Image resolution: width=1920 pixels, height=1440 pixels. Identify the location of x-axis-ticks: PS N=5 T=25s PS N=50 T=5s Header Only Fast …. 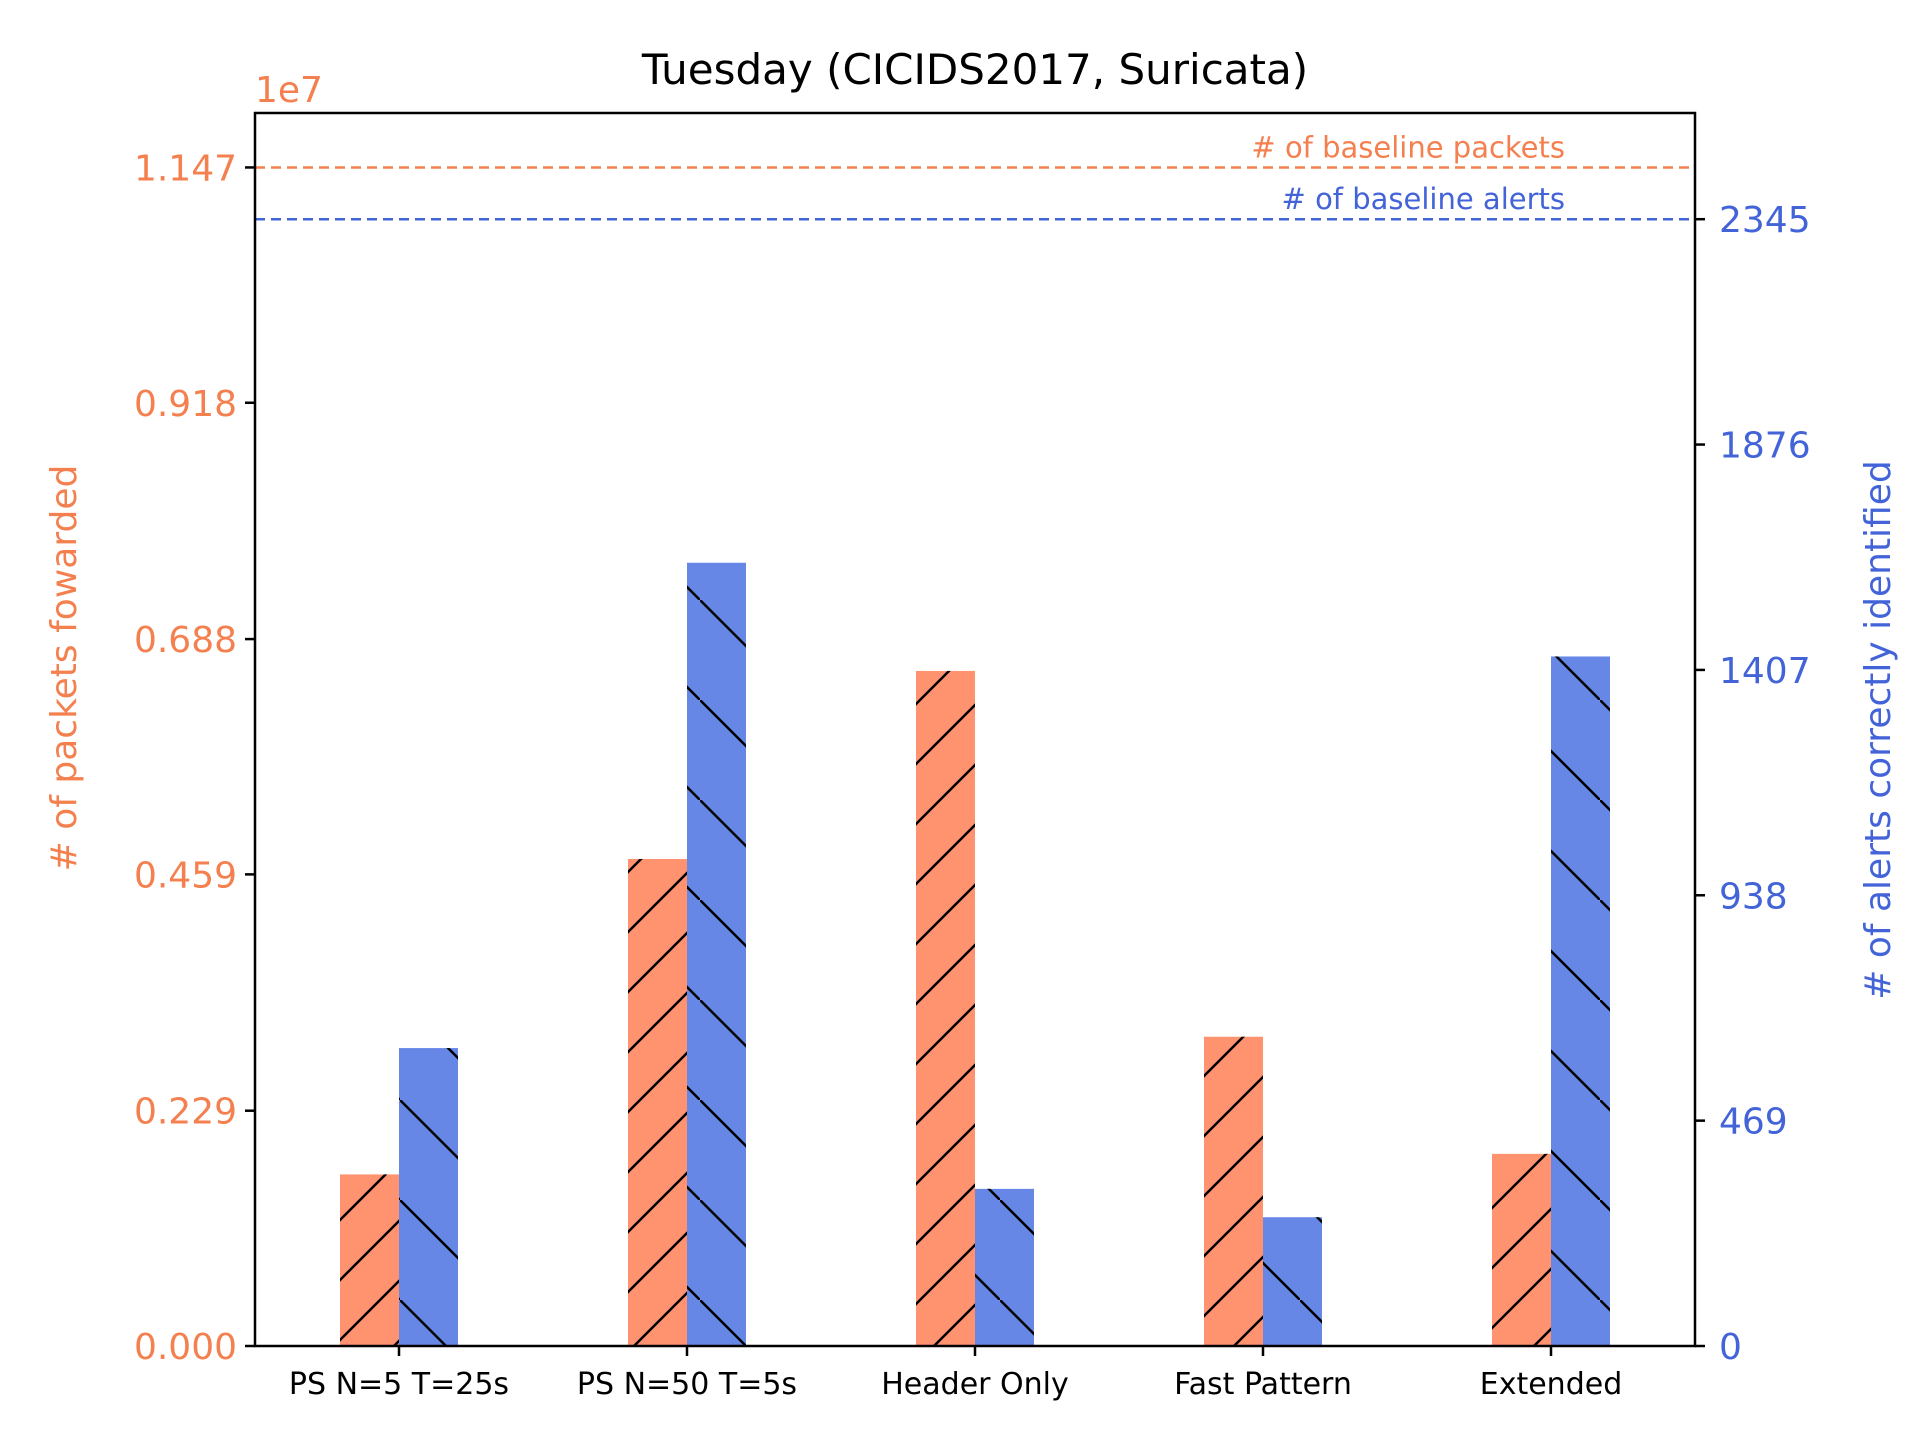
(955, 1374).